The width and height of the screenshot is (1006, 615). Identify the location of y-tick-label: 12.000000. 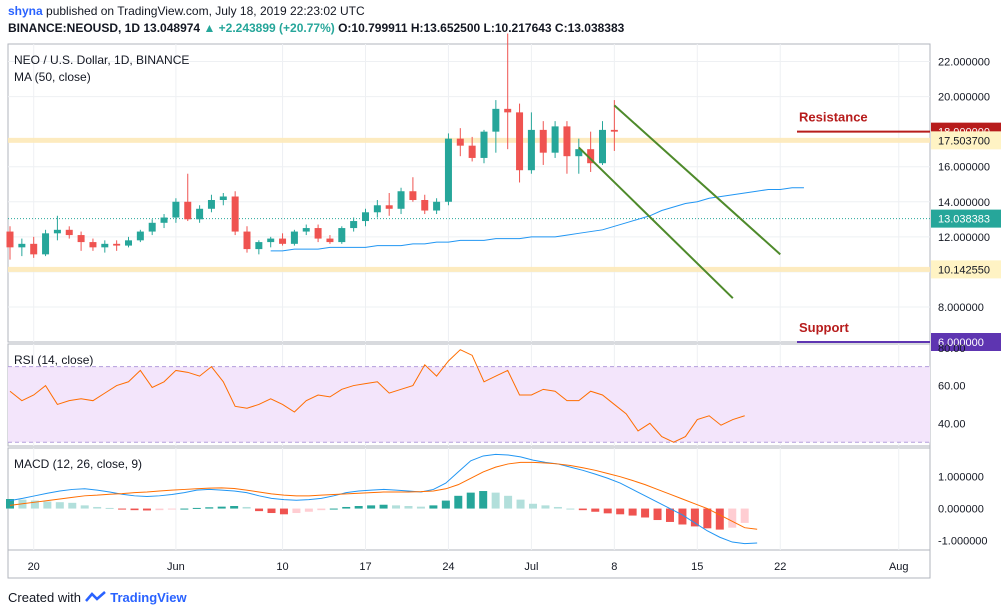
(964, 238).